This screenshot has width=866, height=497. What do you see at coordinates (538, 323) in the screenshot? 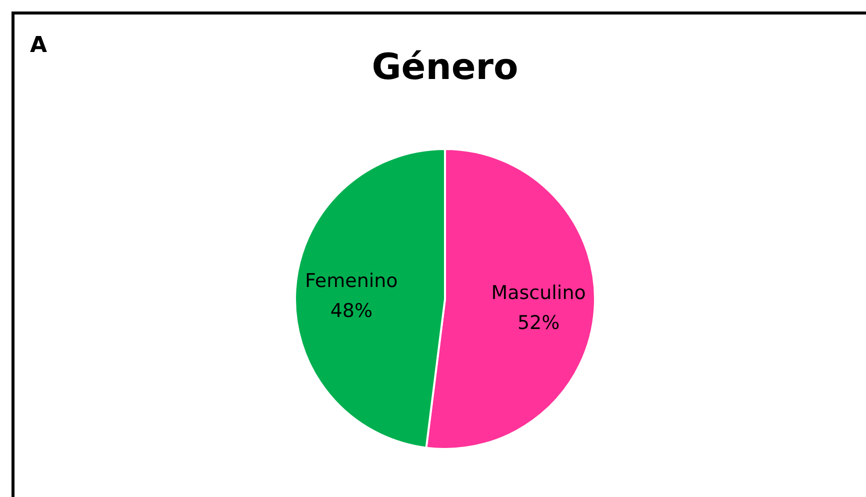
I see `data-label: 52%` at bounding box center [538, 323].